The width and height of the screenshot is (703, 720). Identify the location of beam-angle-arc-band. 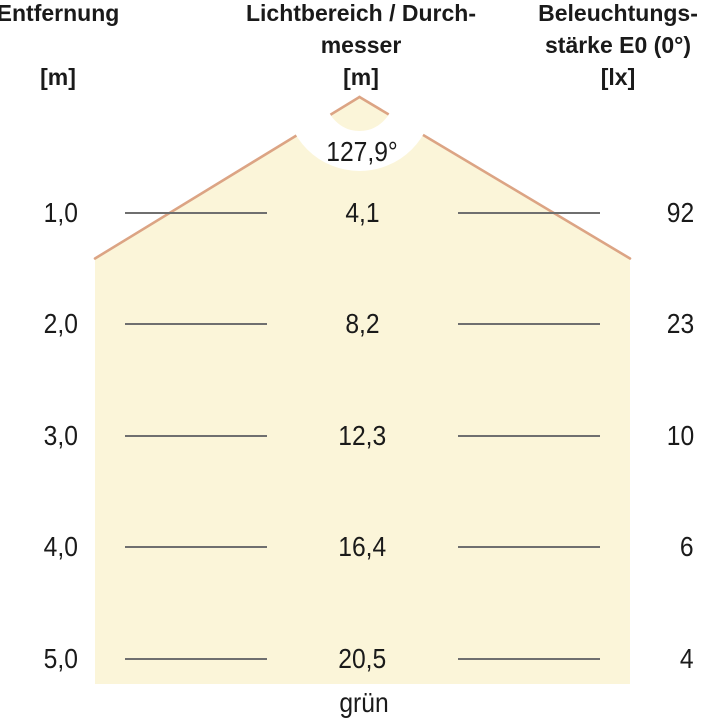
(359, 97).